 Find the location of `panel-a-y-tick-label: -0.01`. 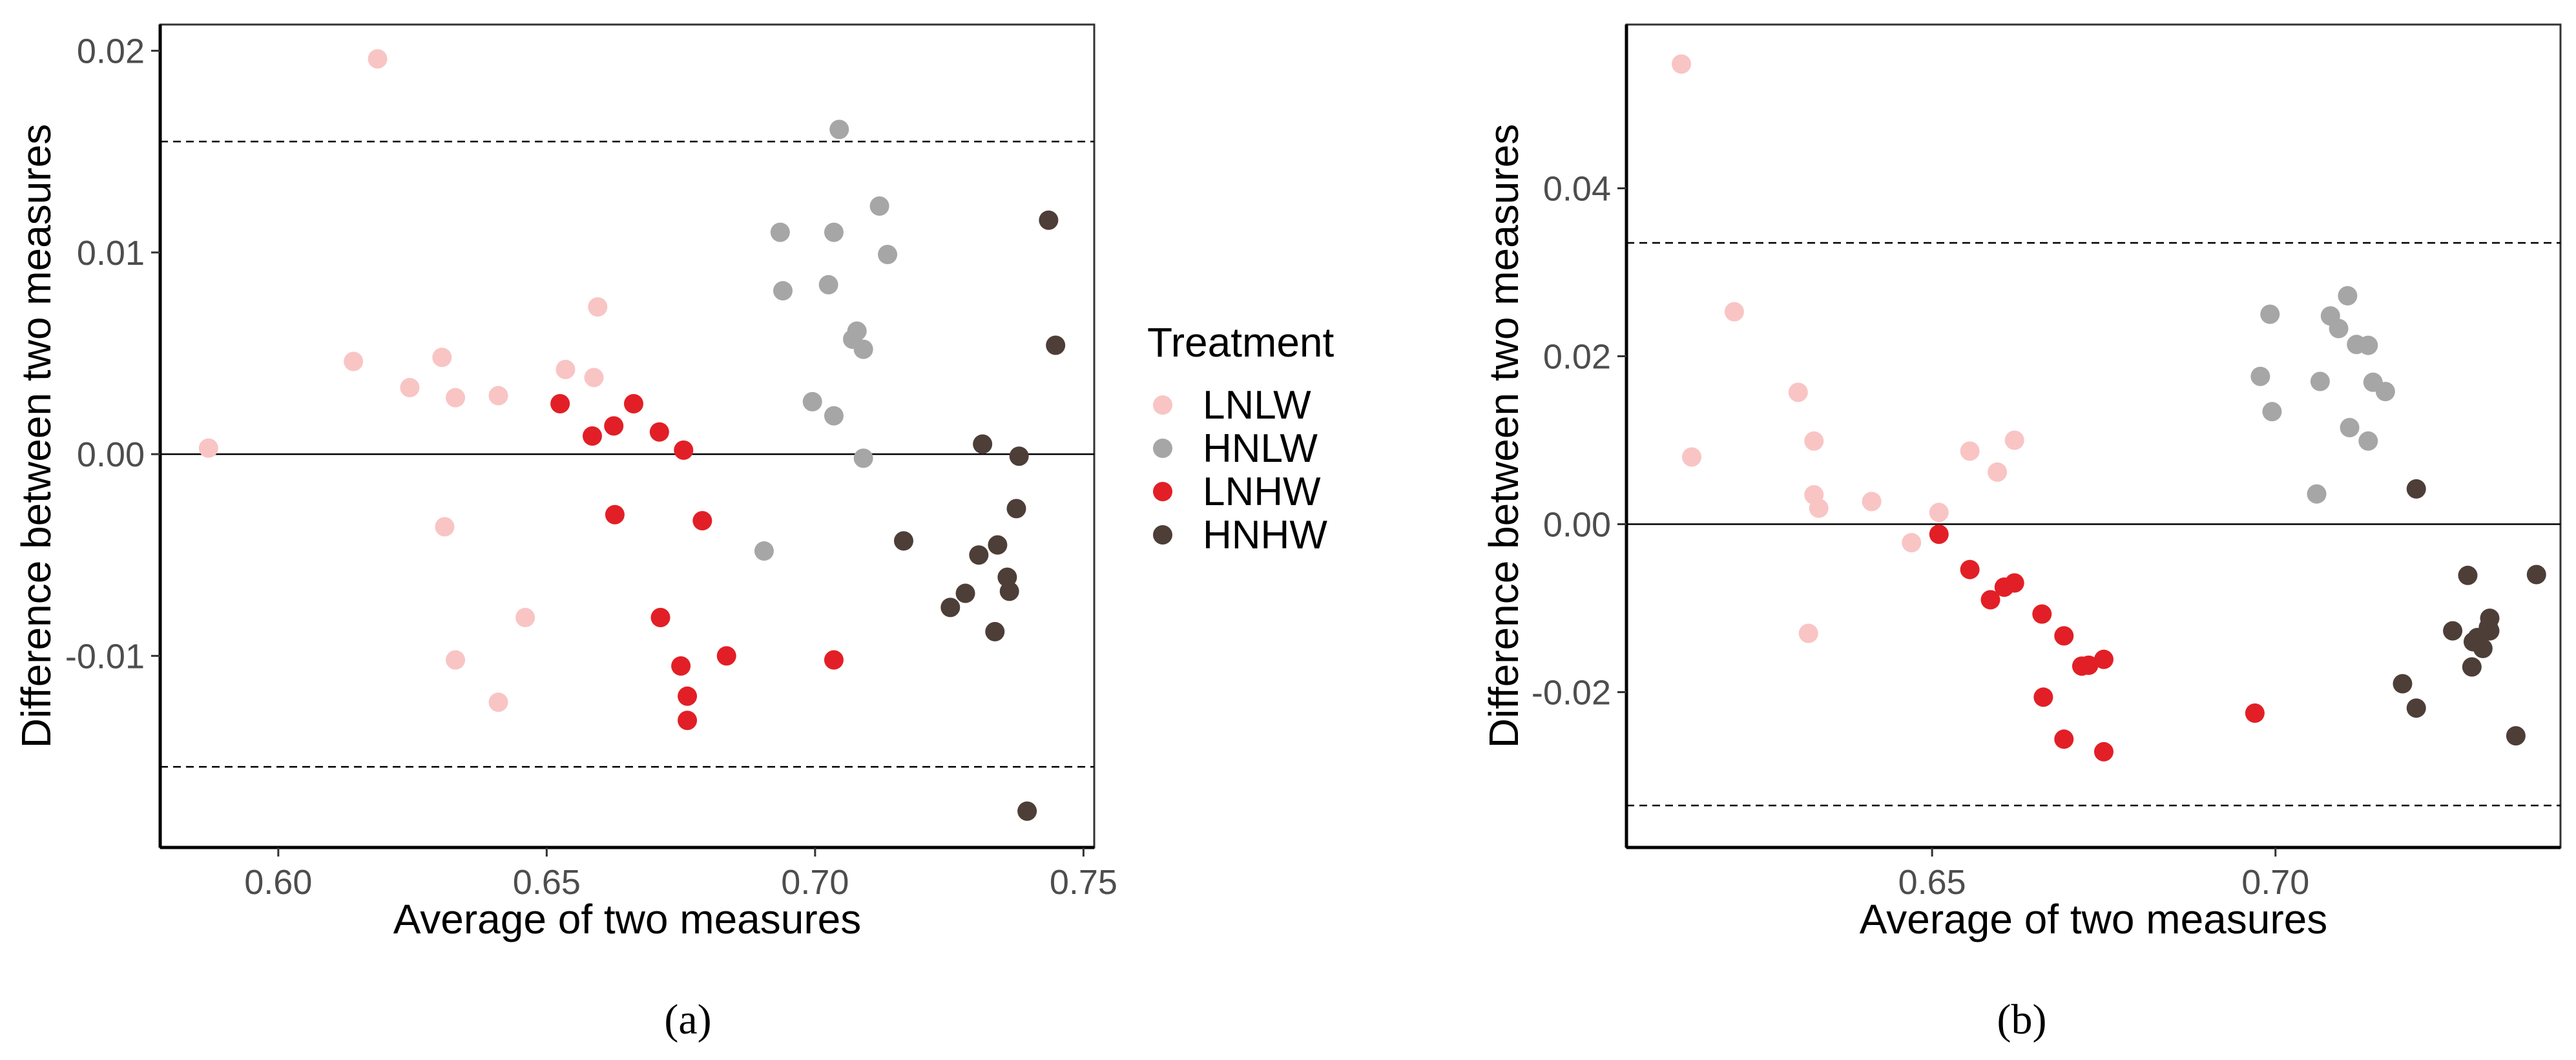

panel-a-y-tick-label: -0.01 is located at coordinates (105, 656).